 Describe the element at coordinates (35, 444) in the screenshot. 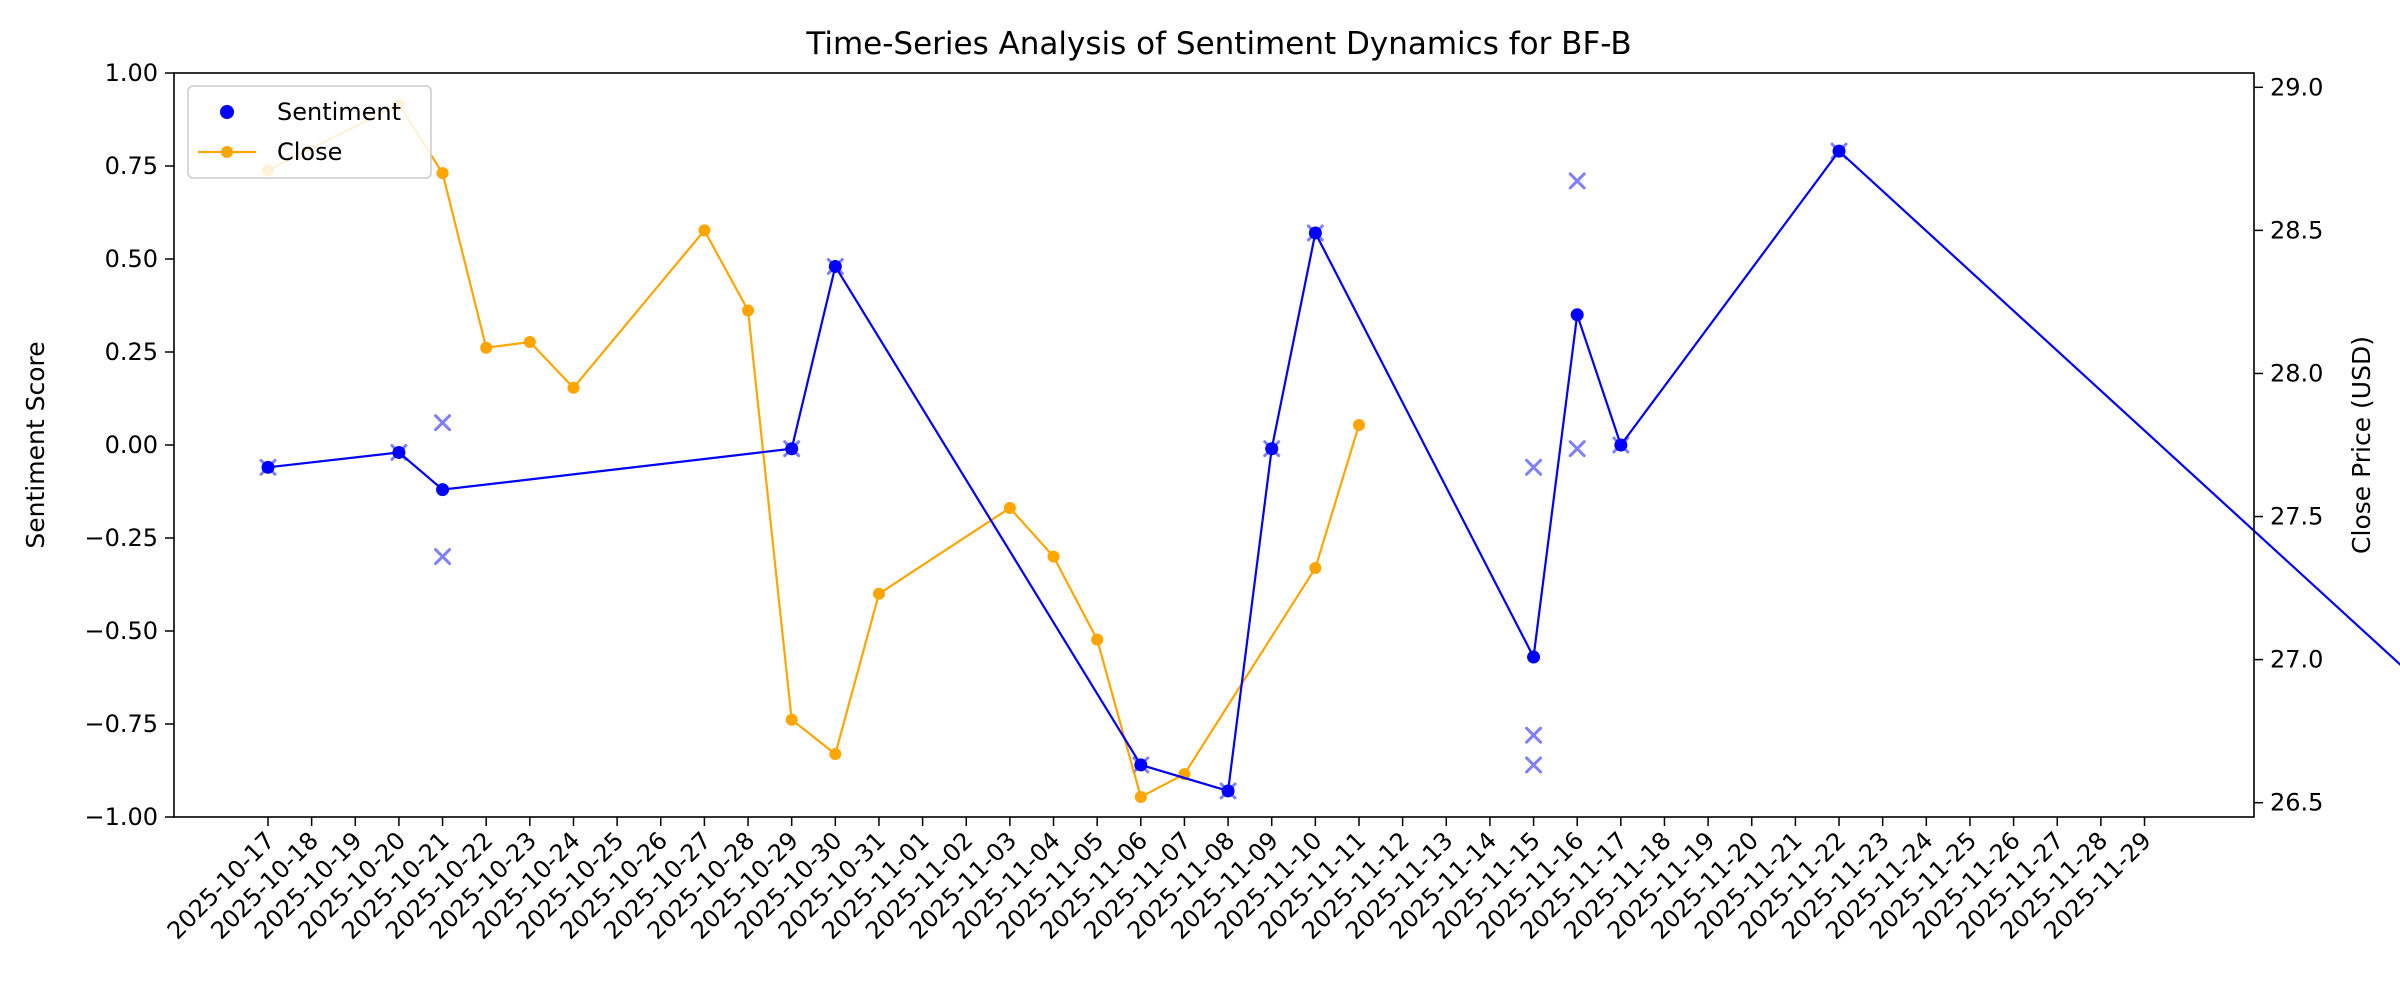

I see `y-axis-left-label: Sentiment Score` at that location.